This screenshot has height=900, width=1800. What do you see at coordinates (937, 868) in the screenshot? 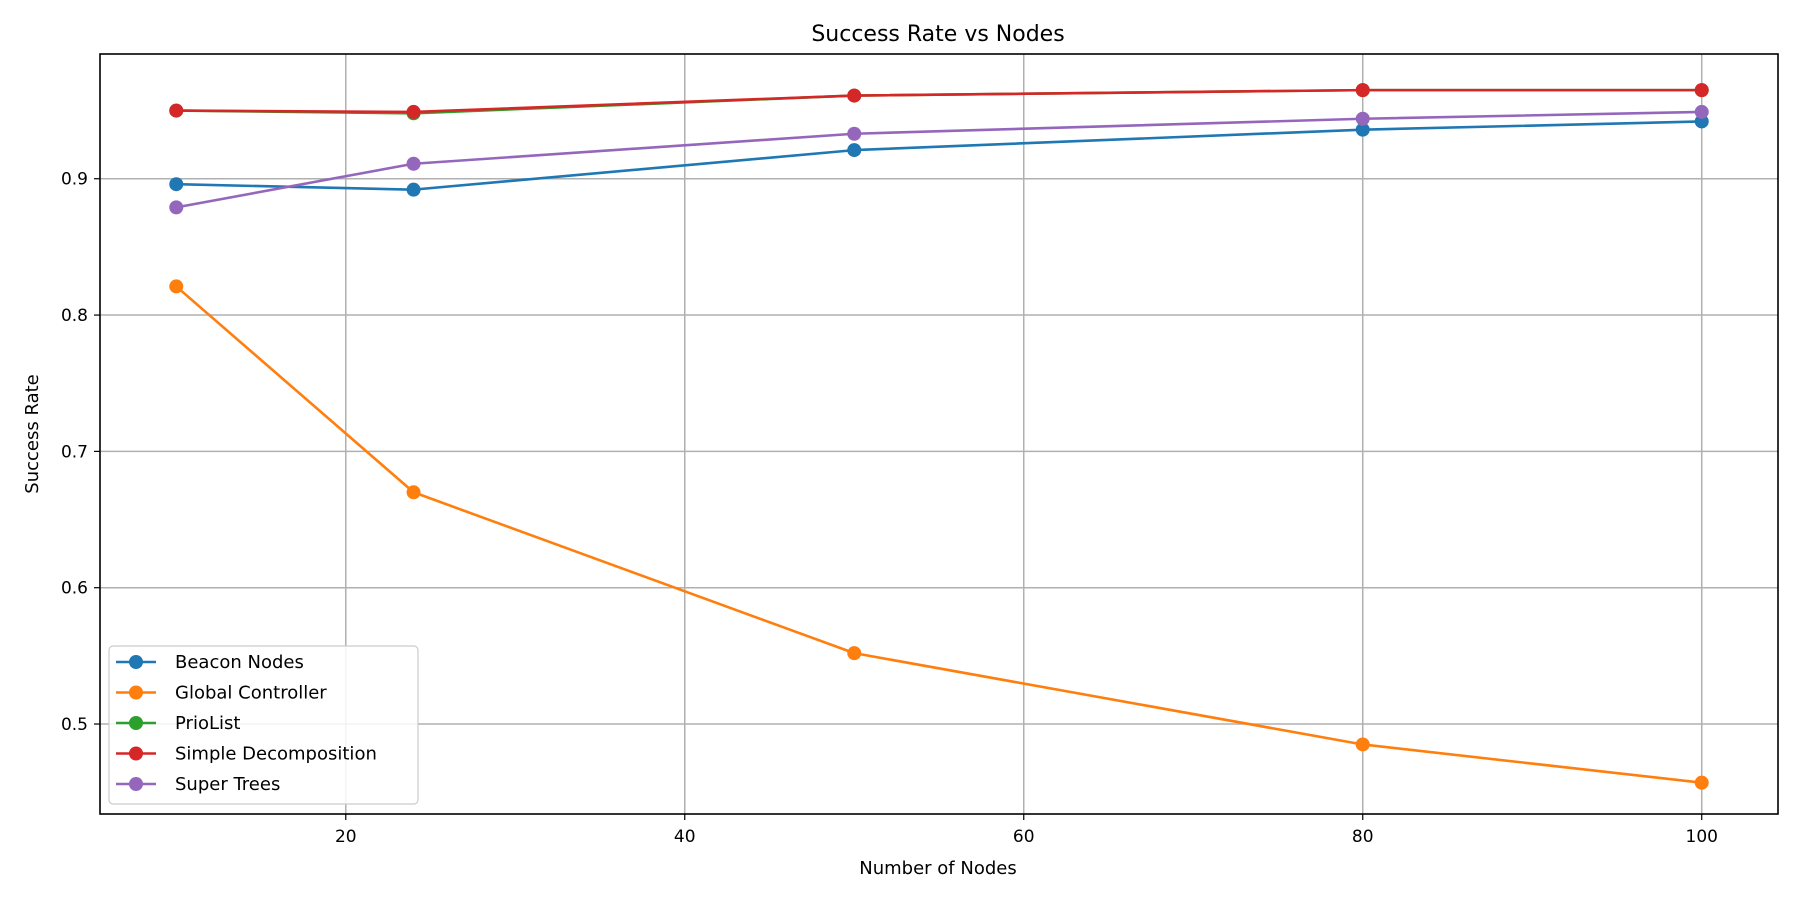
I see `x-axis-label: Number of Nodes` at bounding box center [937, 868].